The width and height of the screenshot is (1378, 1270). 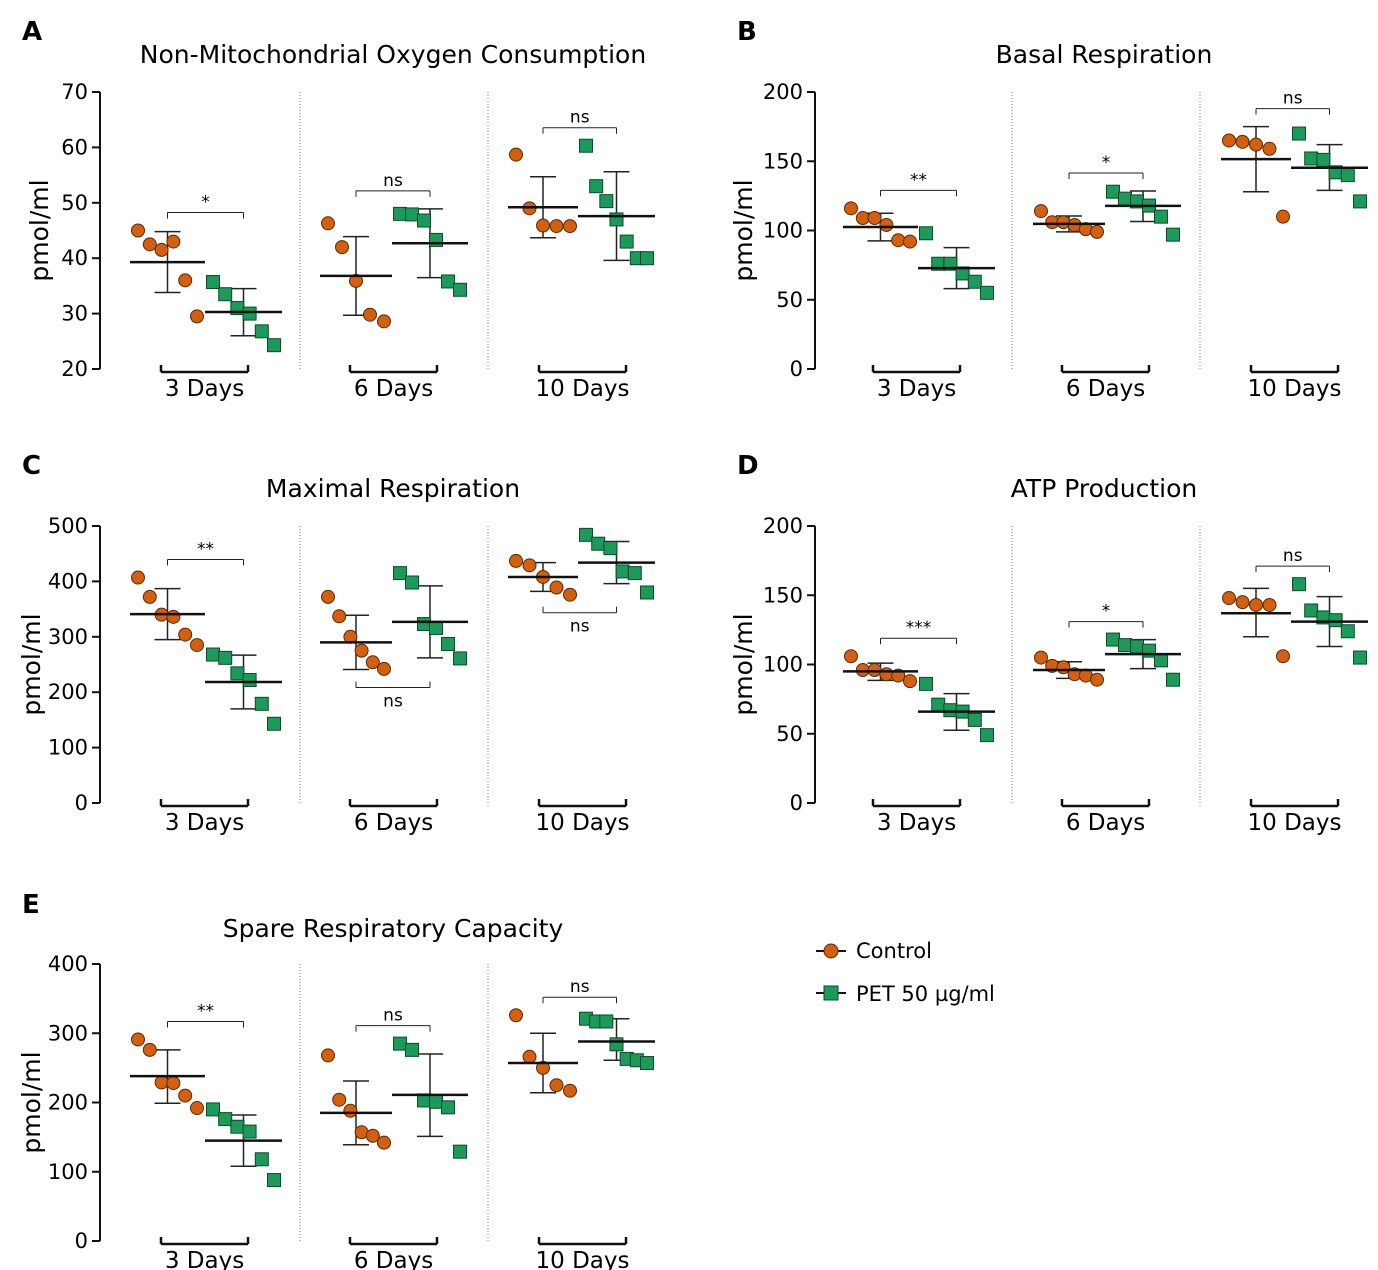 What do you see at coordinates (393, 389) in the screenshot?
I see `group-label: 6 Days` at bounding box center [393, 389].